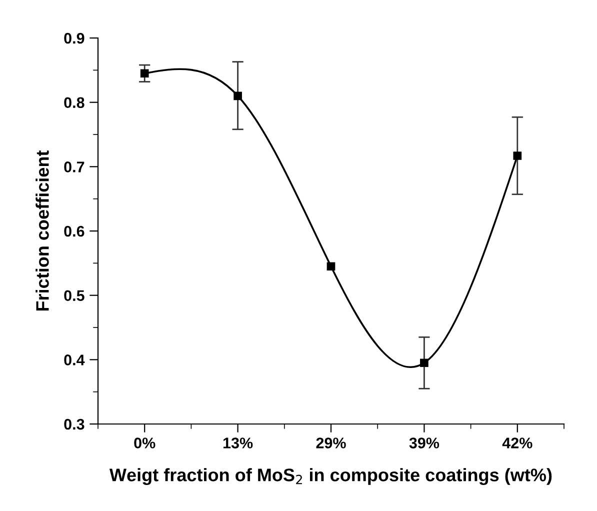 The width and height of the screenshot is (597, 511). Describe the element at coordinates (331, 443) in the screenshot. I see `x-tick-label: 29%` at that location.